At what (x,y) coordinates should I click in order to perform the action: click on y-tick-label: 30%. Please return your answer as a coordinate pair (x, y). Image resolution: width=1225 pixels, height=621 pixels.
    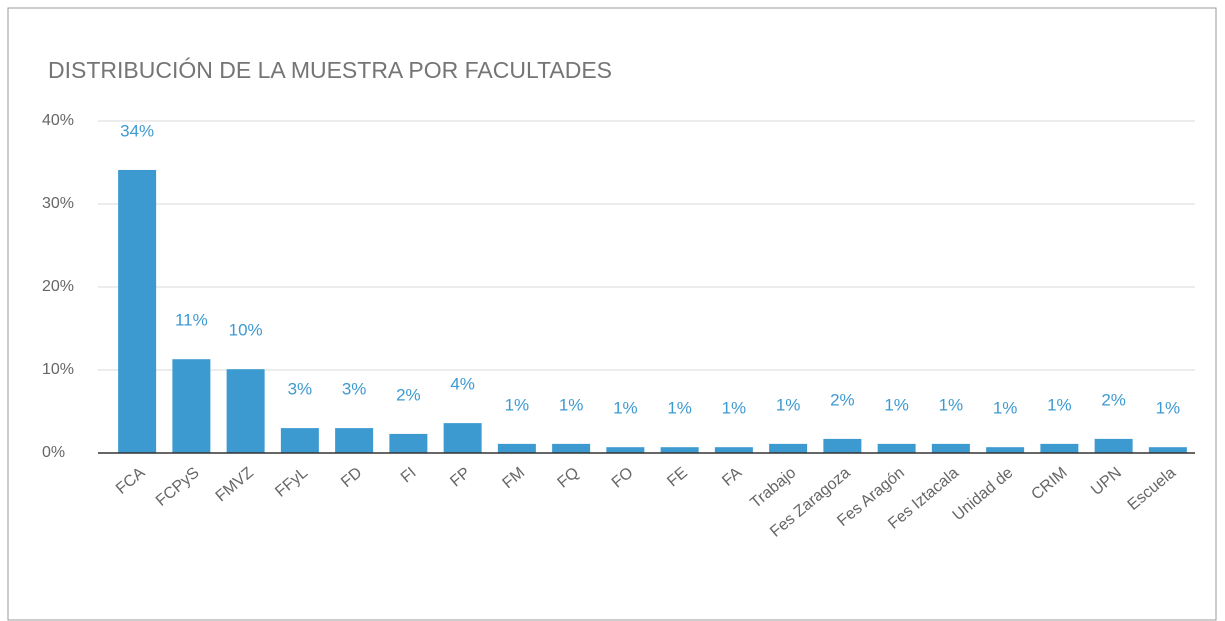
    Looking at the image, I should click on (58, 203).